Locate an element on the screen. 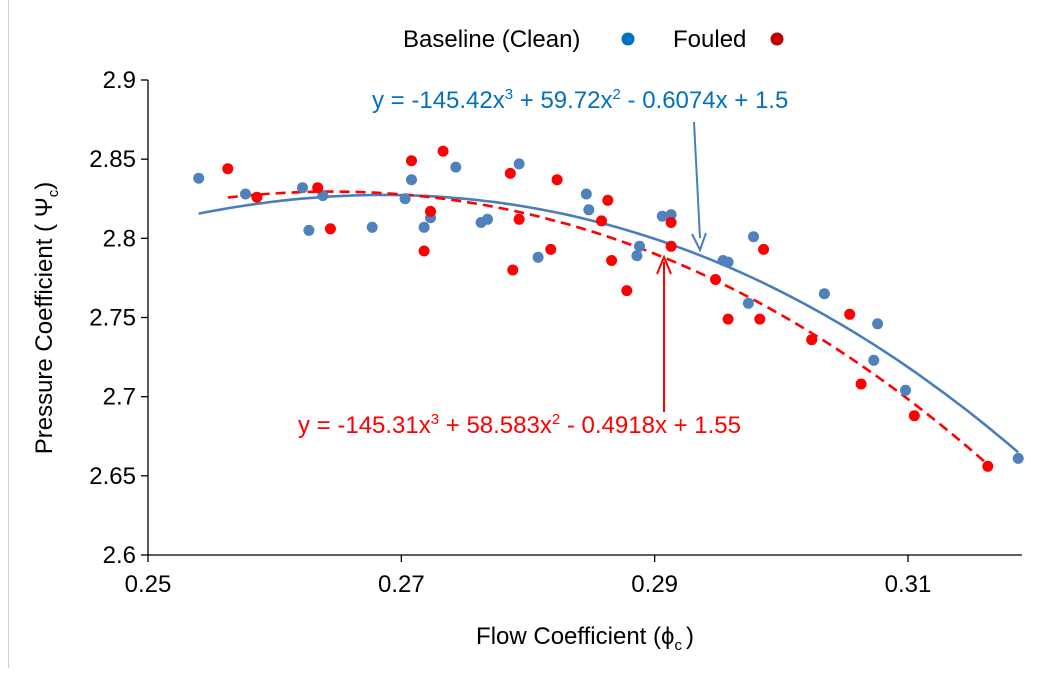  legend-label-fouled: Fouled is located at coordinates (709, 39).